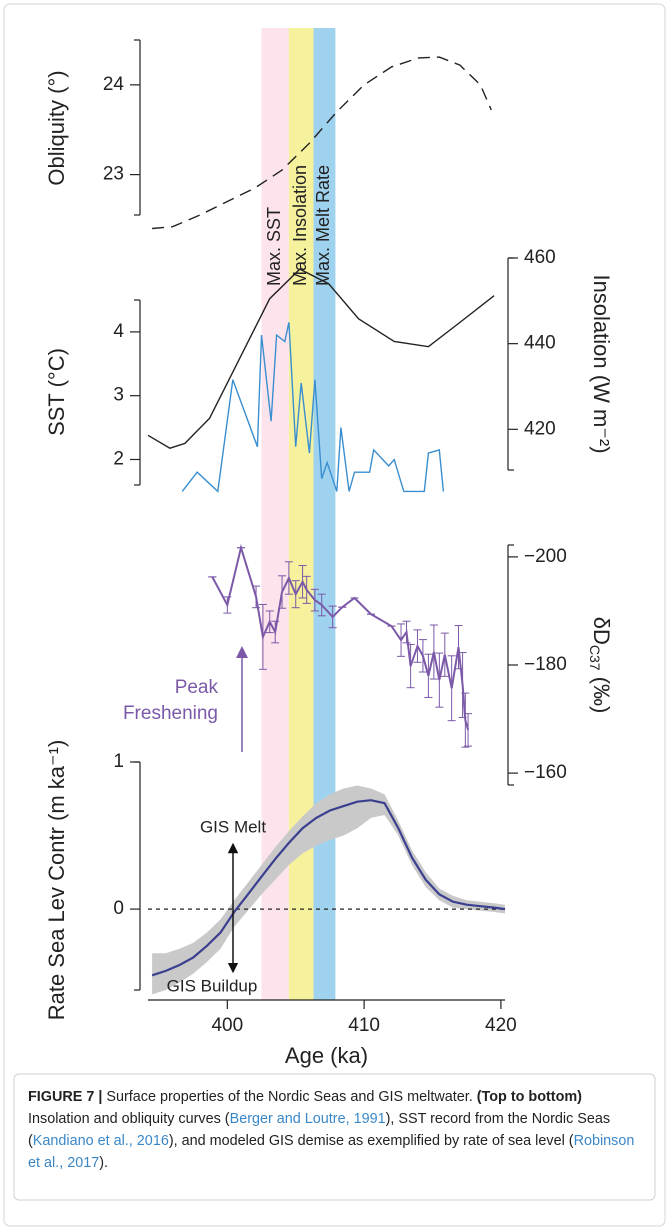 Image resolution: width=669 pixels, height=1230 pixels. I want to click on caption-text: ), SST record from the Nordic Seas (, so click(319, 1130).